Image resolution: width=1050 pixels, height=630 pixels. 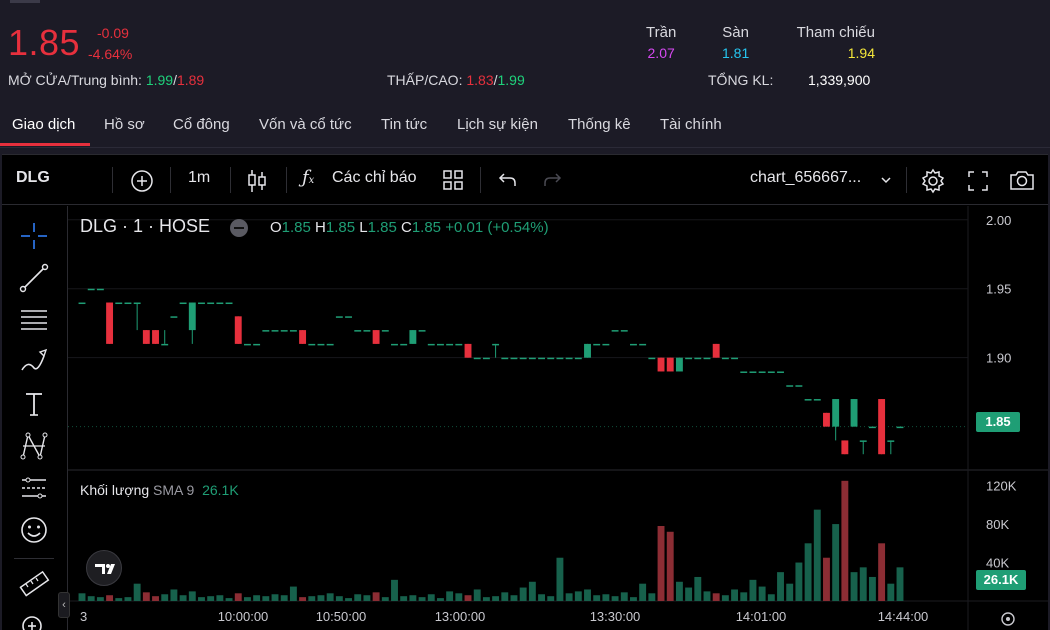 What do you see at coordinates (145, 226) in the screenshot?
I see `series-title: DLG · 1 · HOSE` at bounding box center [145, 226].